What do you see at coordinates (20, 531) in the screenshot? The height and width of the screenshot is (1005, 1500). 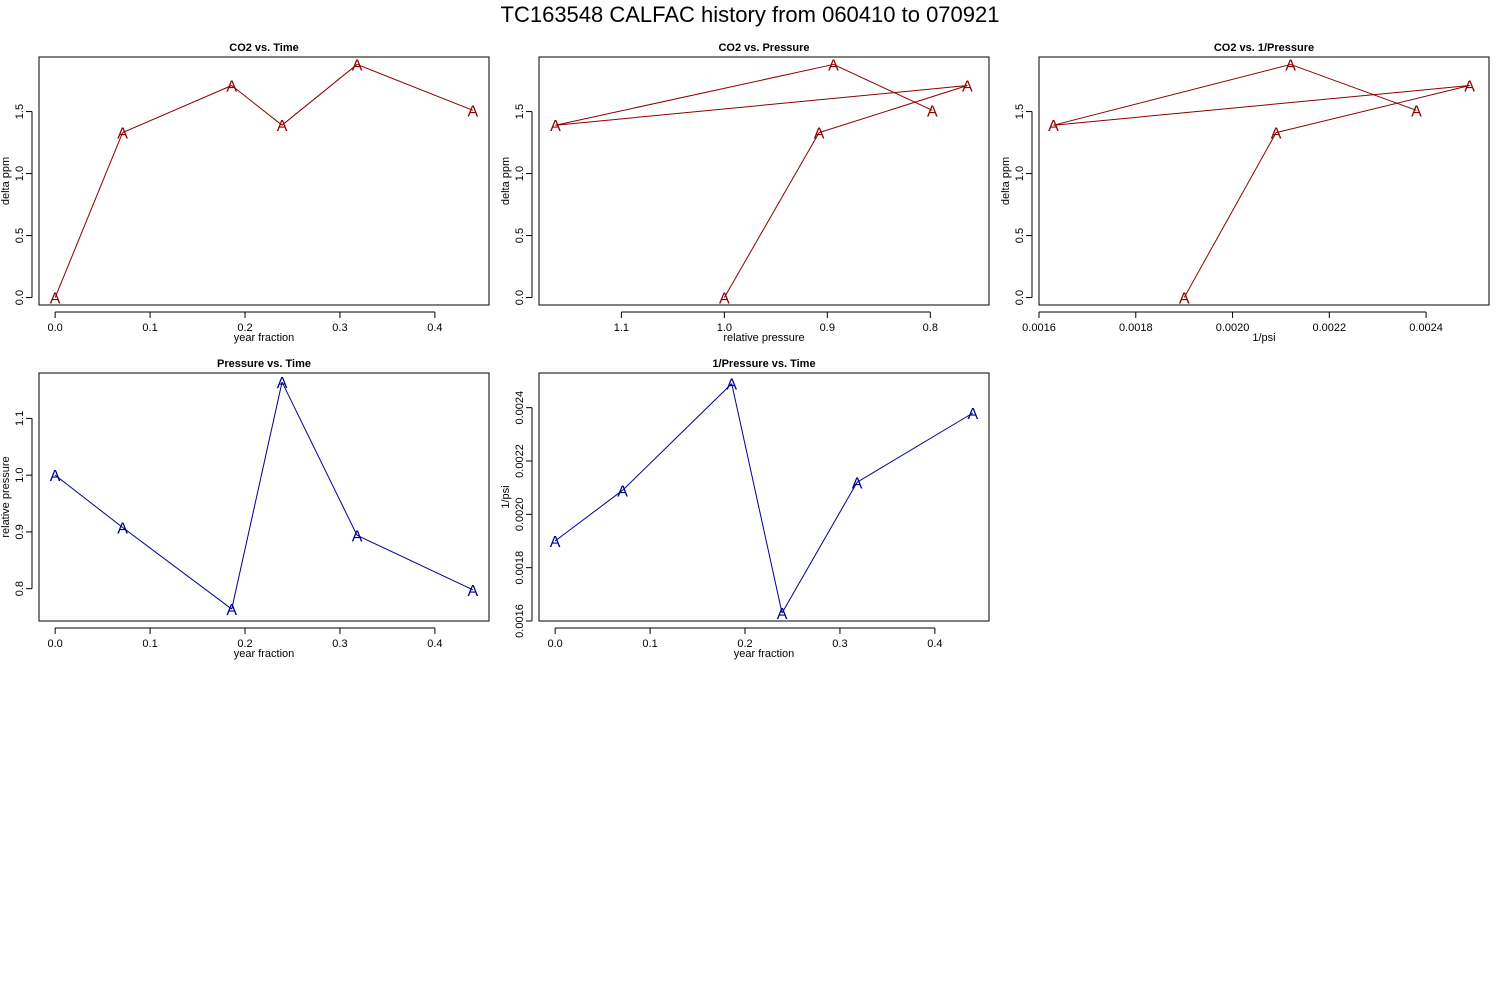 I see `y-tick-label: 0.9` at bounding box center [20, 531].